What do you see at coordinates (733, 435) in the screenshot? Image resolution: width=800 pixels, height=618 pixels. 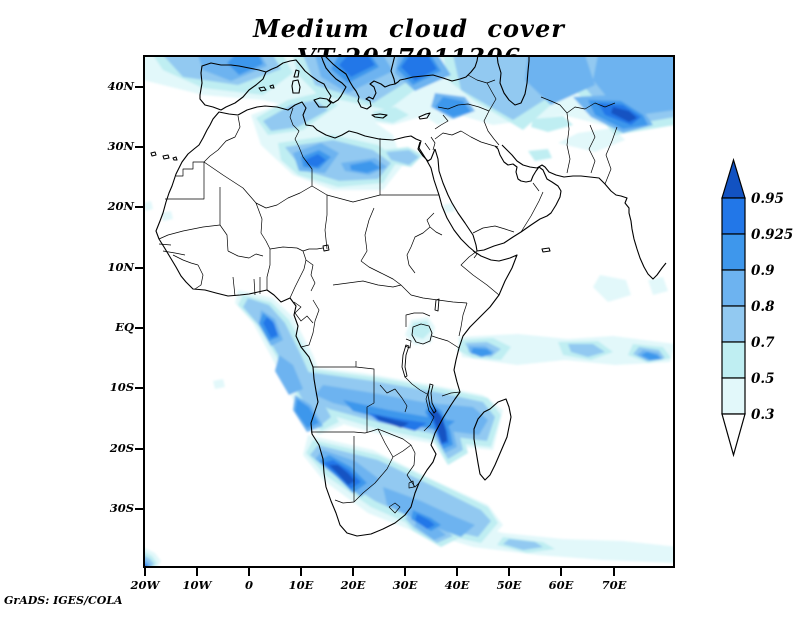 I see `colorbar-arrow-bottom` at bounding box center [733, 435].